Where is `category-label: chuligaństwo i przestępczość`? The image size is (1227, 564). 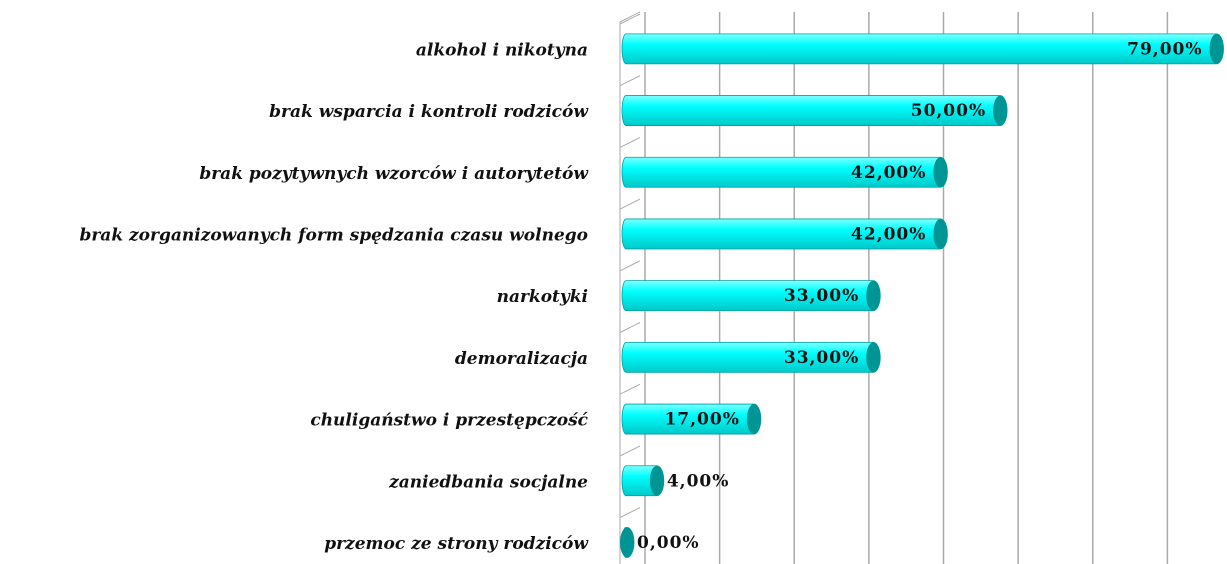
category-label: chuligaństwo i przestępczość is located at coordinates (449, 421).